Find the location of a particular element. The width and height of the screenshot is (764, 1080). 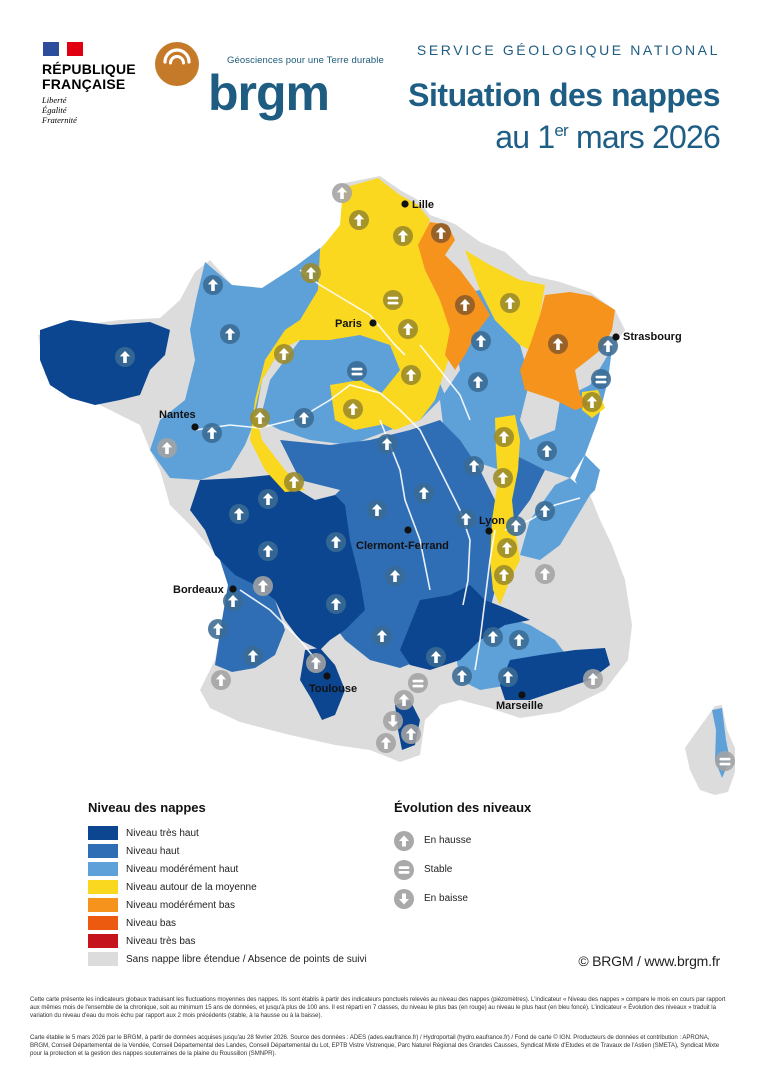

republique-motto: Liberté Égalité Fraternité is located at coordinates (59, 110).